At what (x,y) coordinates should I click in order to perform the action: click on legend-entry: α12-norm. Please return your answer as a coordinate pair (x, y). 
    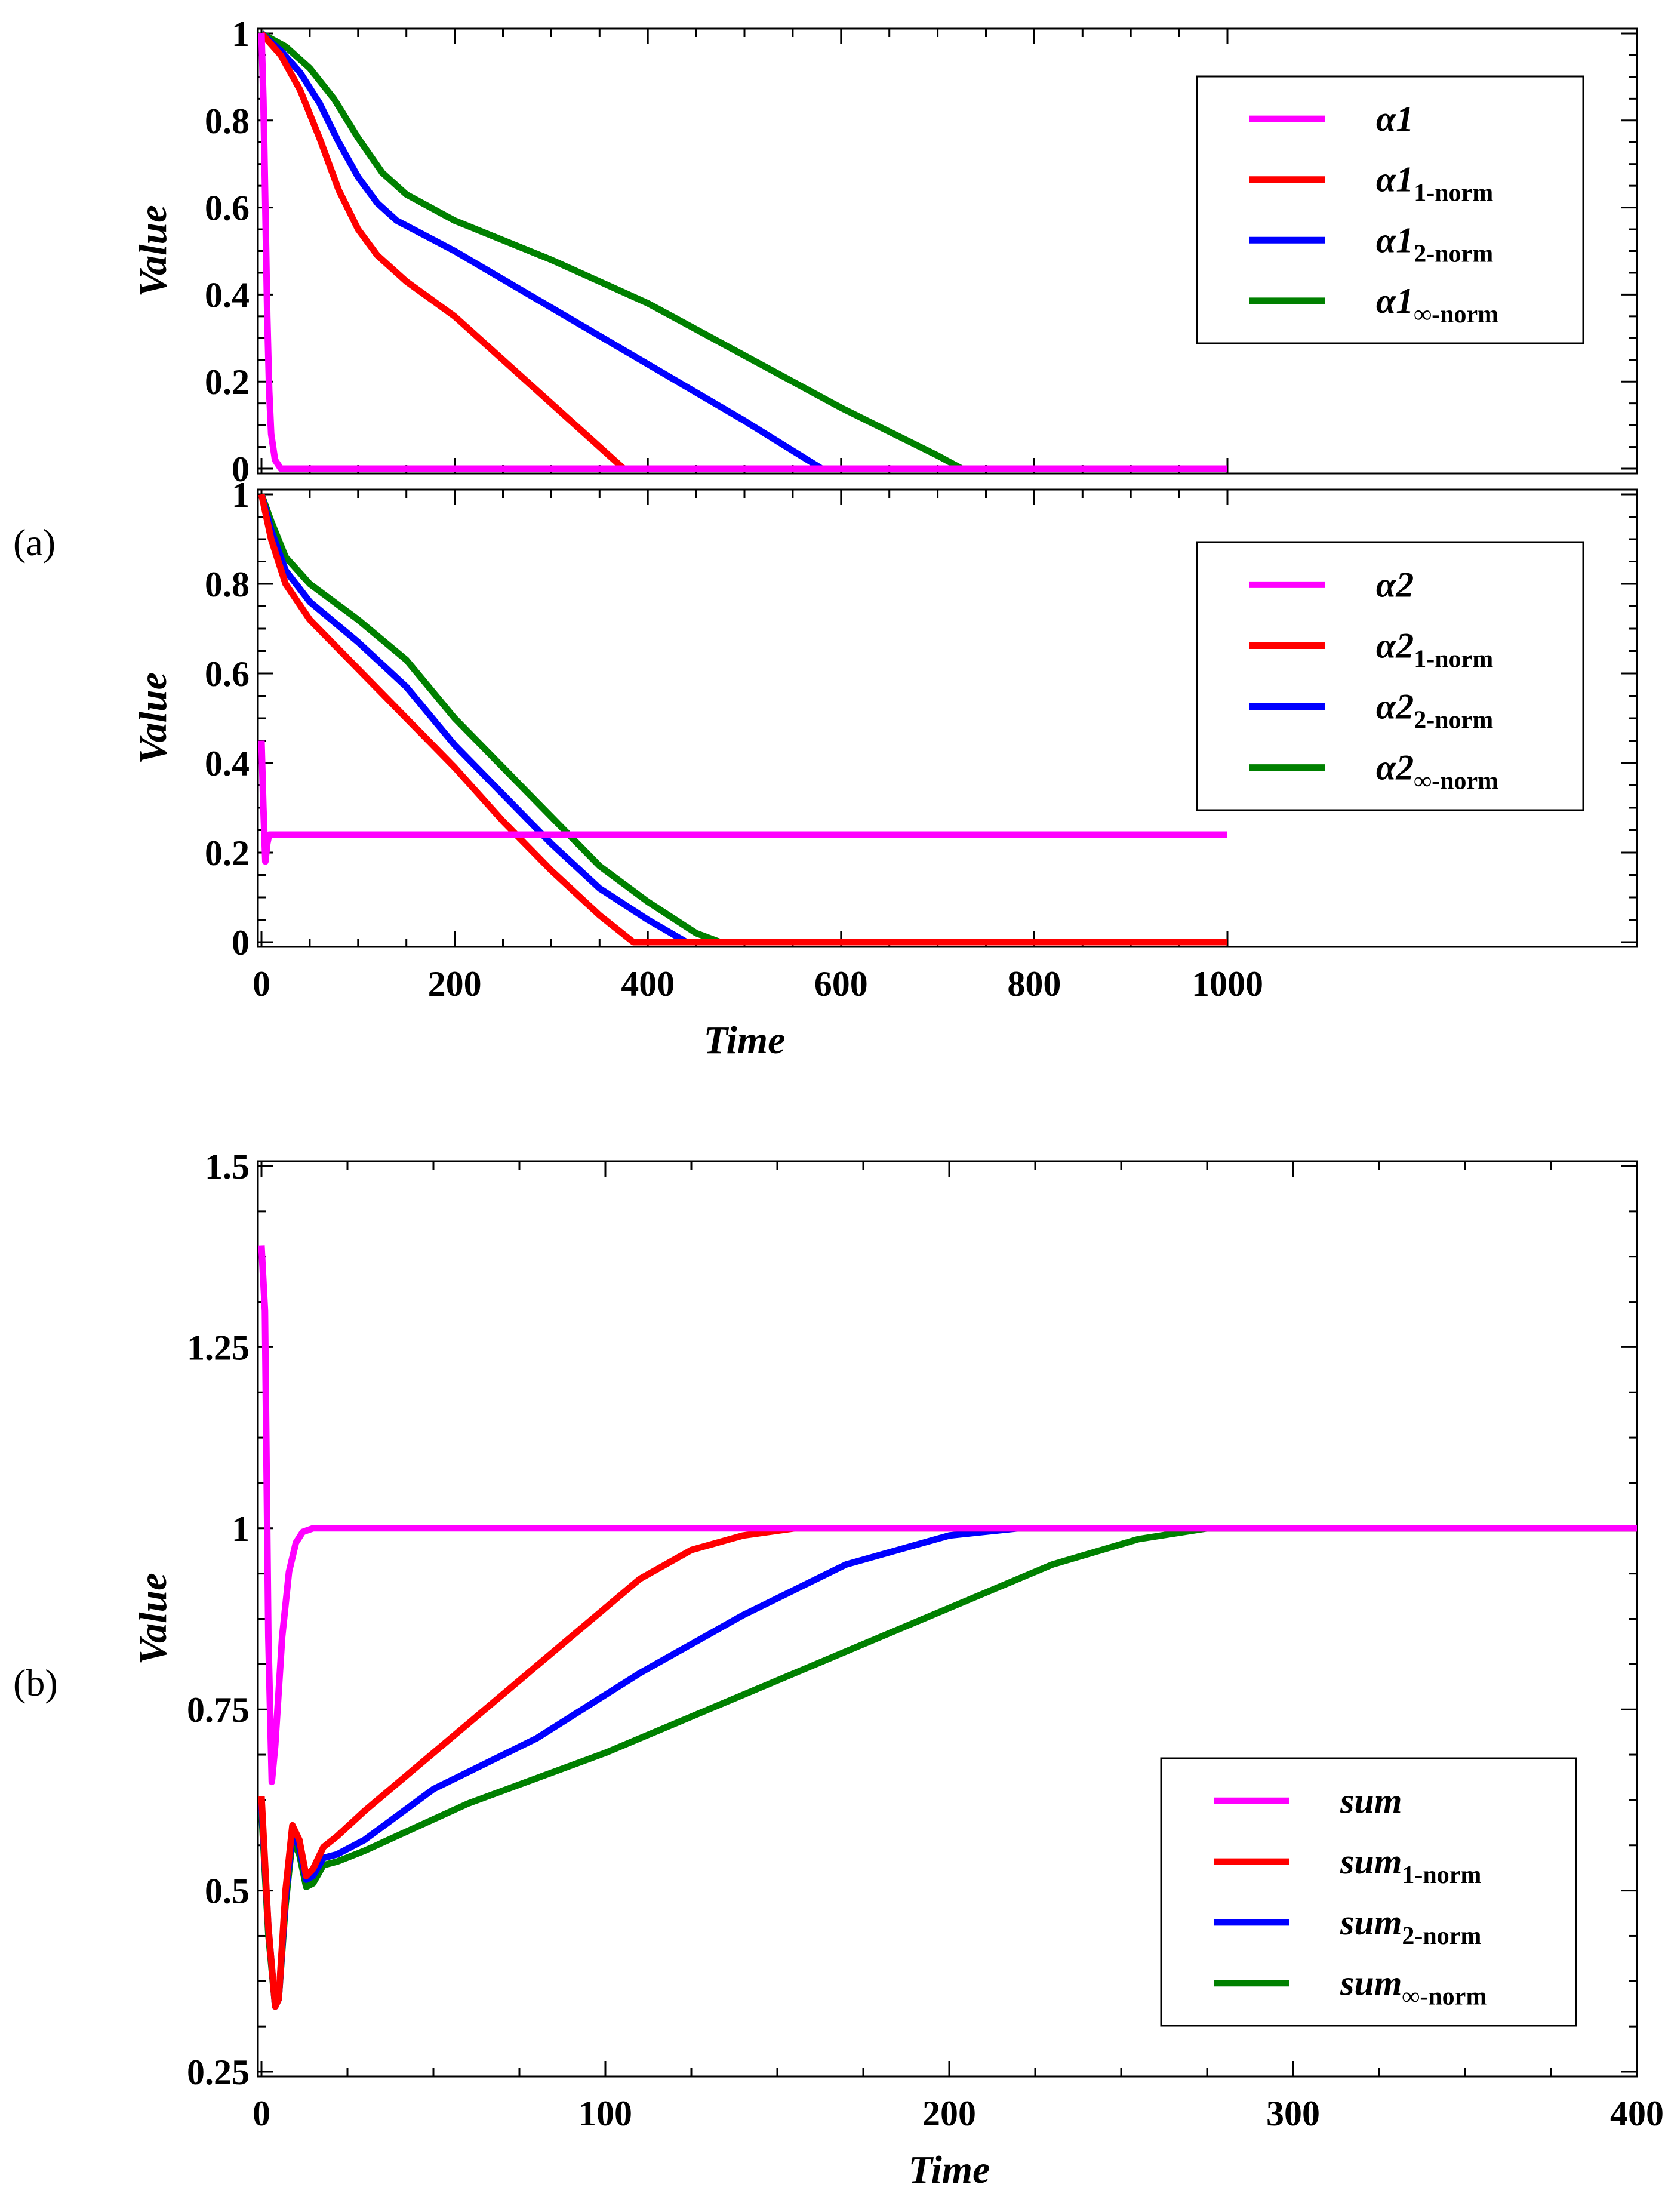
    Looking at the image, I should click on (1435, 243).